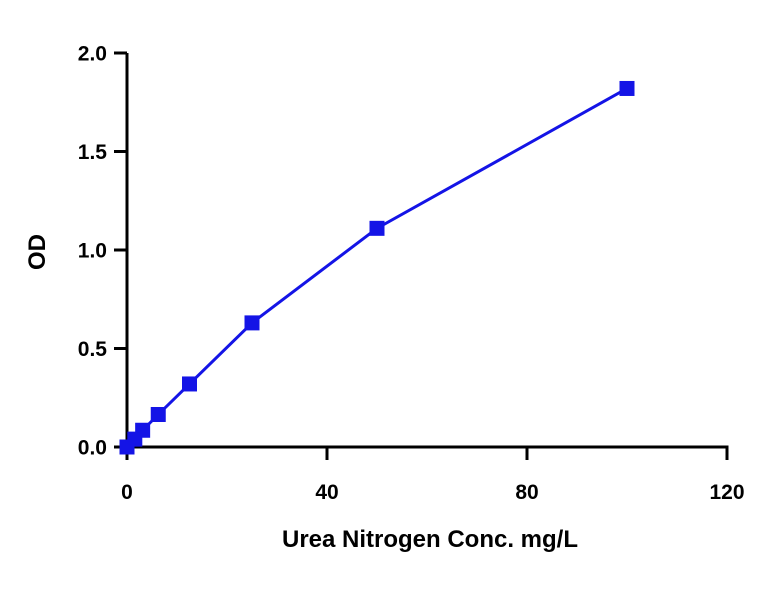 This screenshot has width=781, height=612. I want to click on x-ticks: 0 40 80 120, so click(433, 475).